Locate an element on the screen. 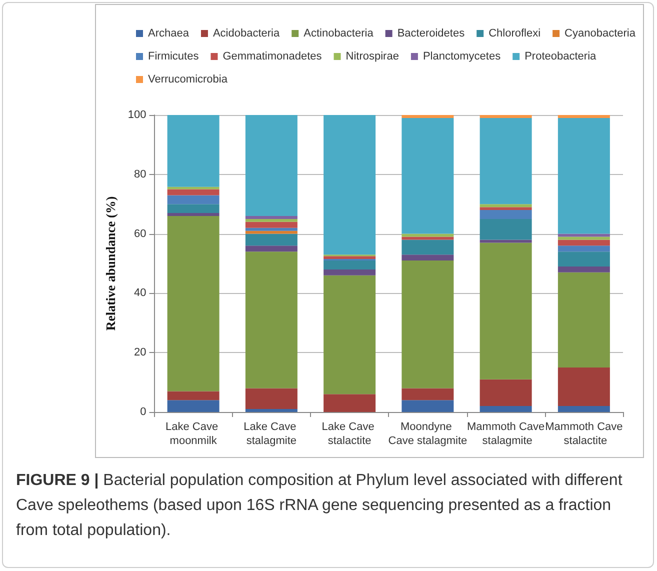 Image resolution: width=657 pixels, height=571 pixels. x-tick-label: Moondyne Cave stalagmite is located at coordinates (428, 434).